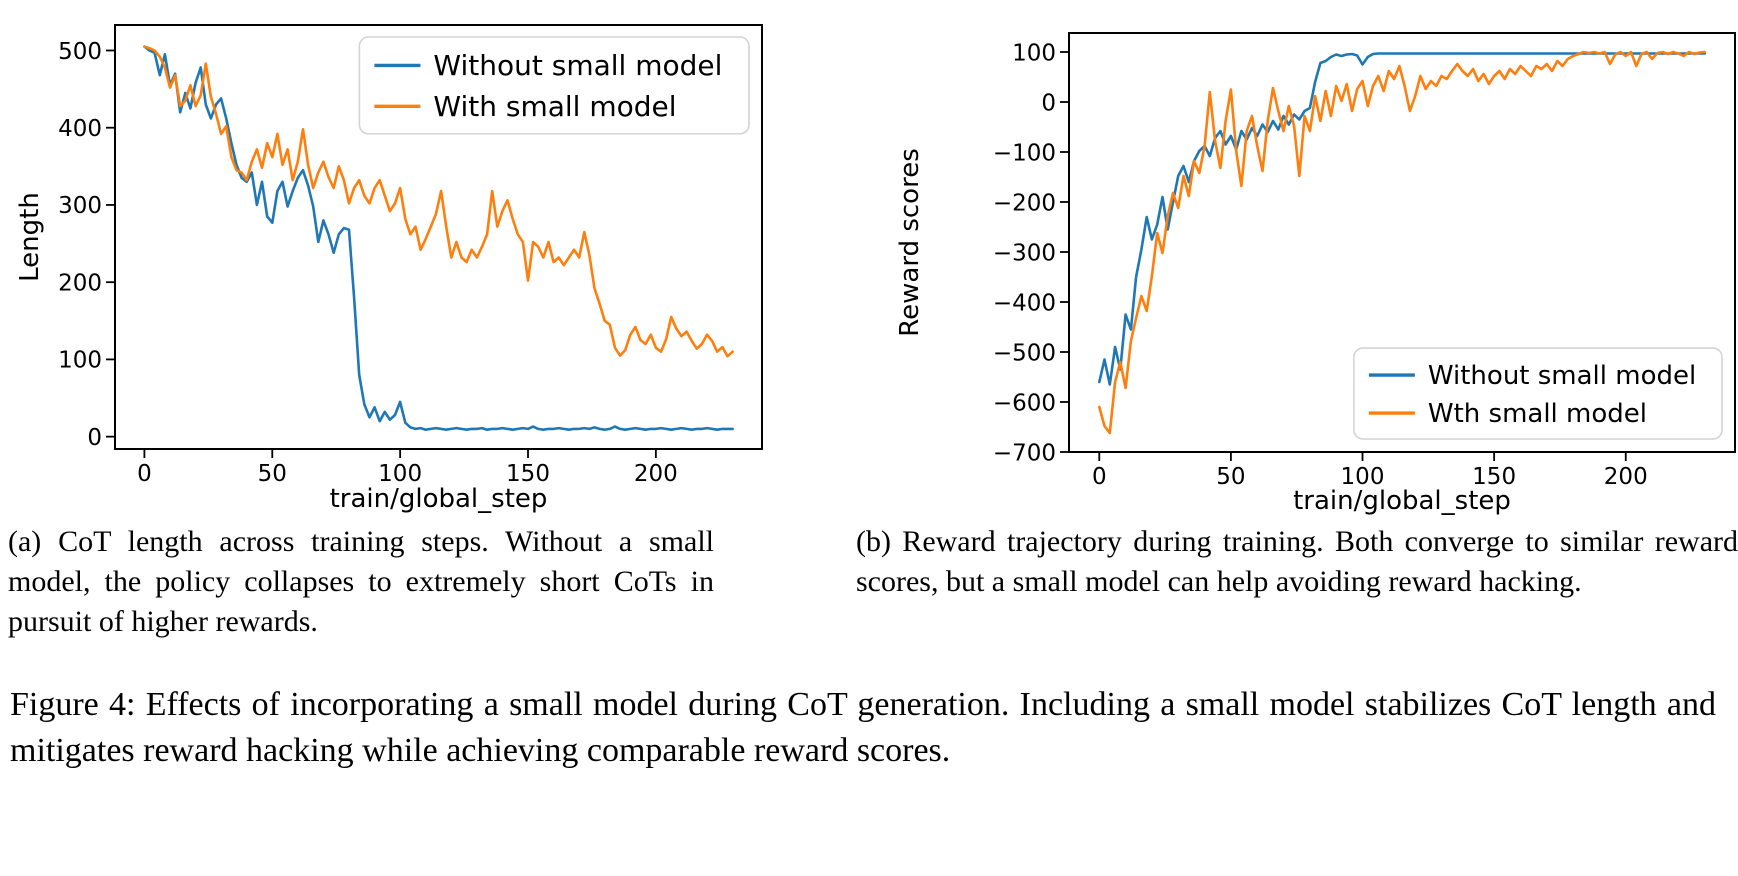 The image size is (1738, 876). I want to click on y-axis-label: Length, so click(30, 237).